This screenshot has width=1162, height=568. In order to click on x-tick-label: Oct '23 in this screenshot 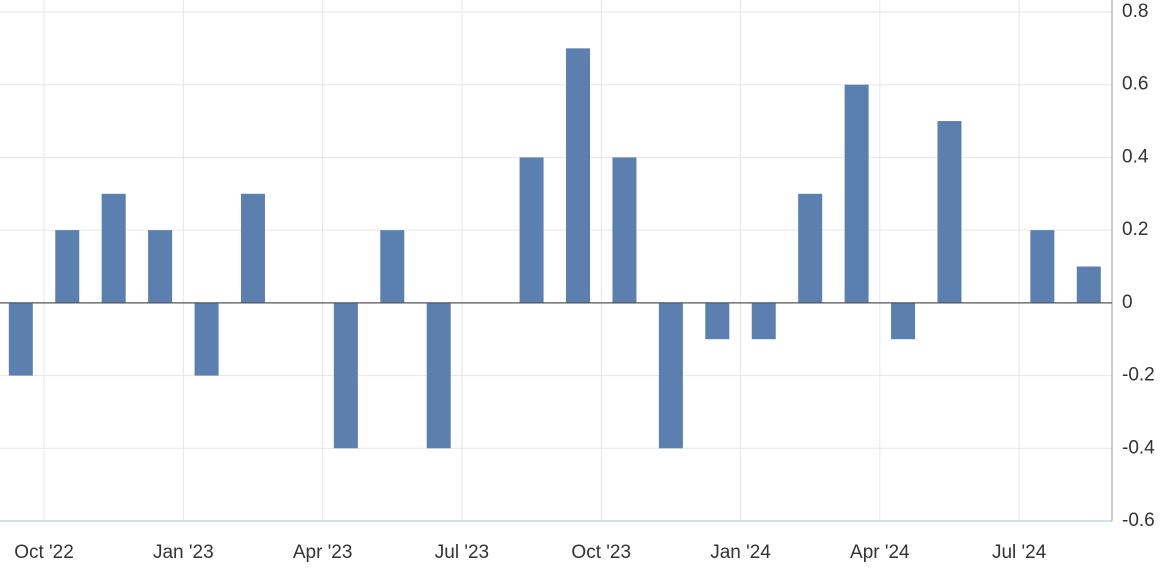, I will do `click(601, 552)`.